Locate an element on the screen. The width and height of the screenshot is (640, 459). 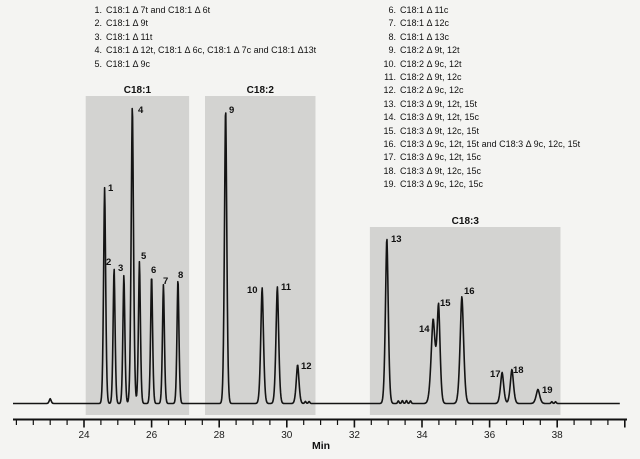
legend-item: 6. C18:1 Δ 11c is located at coordinates (478, 10).